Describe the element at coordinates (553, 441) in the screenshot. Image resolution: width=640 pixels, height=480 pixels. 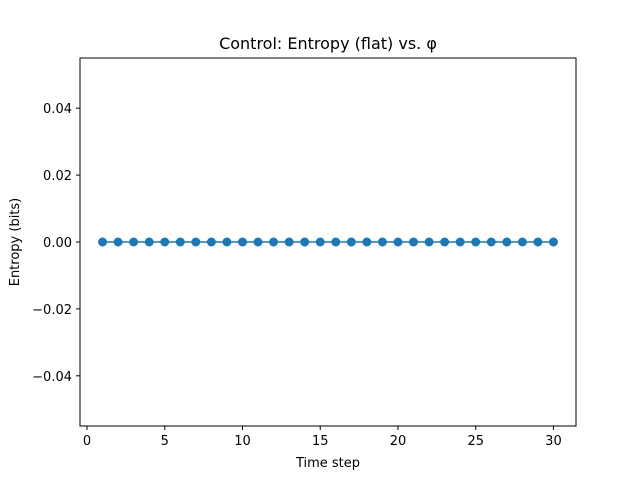
I see `x-tick-label: 30` at that location.